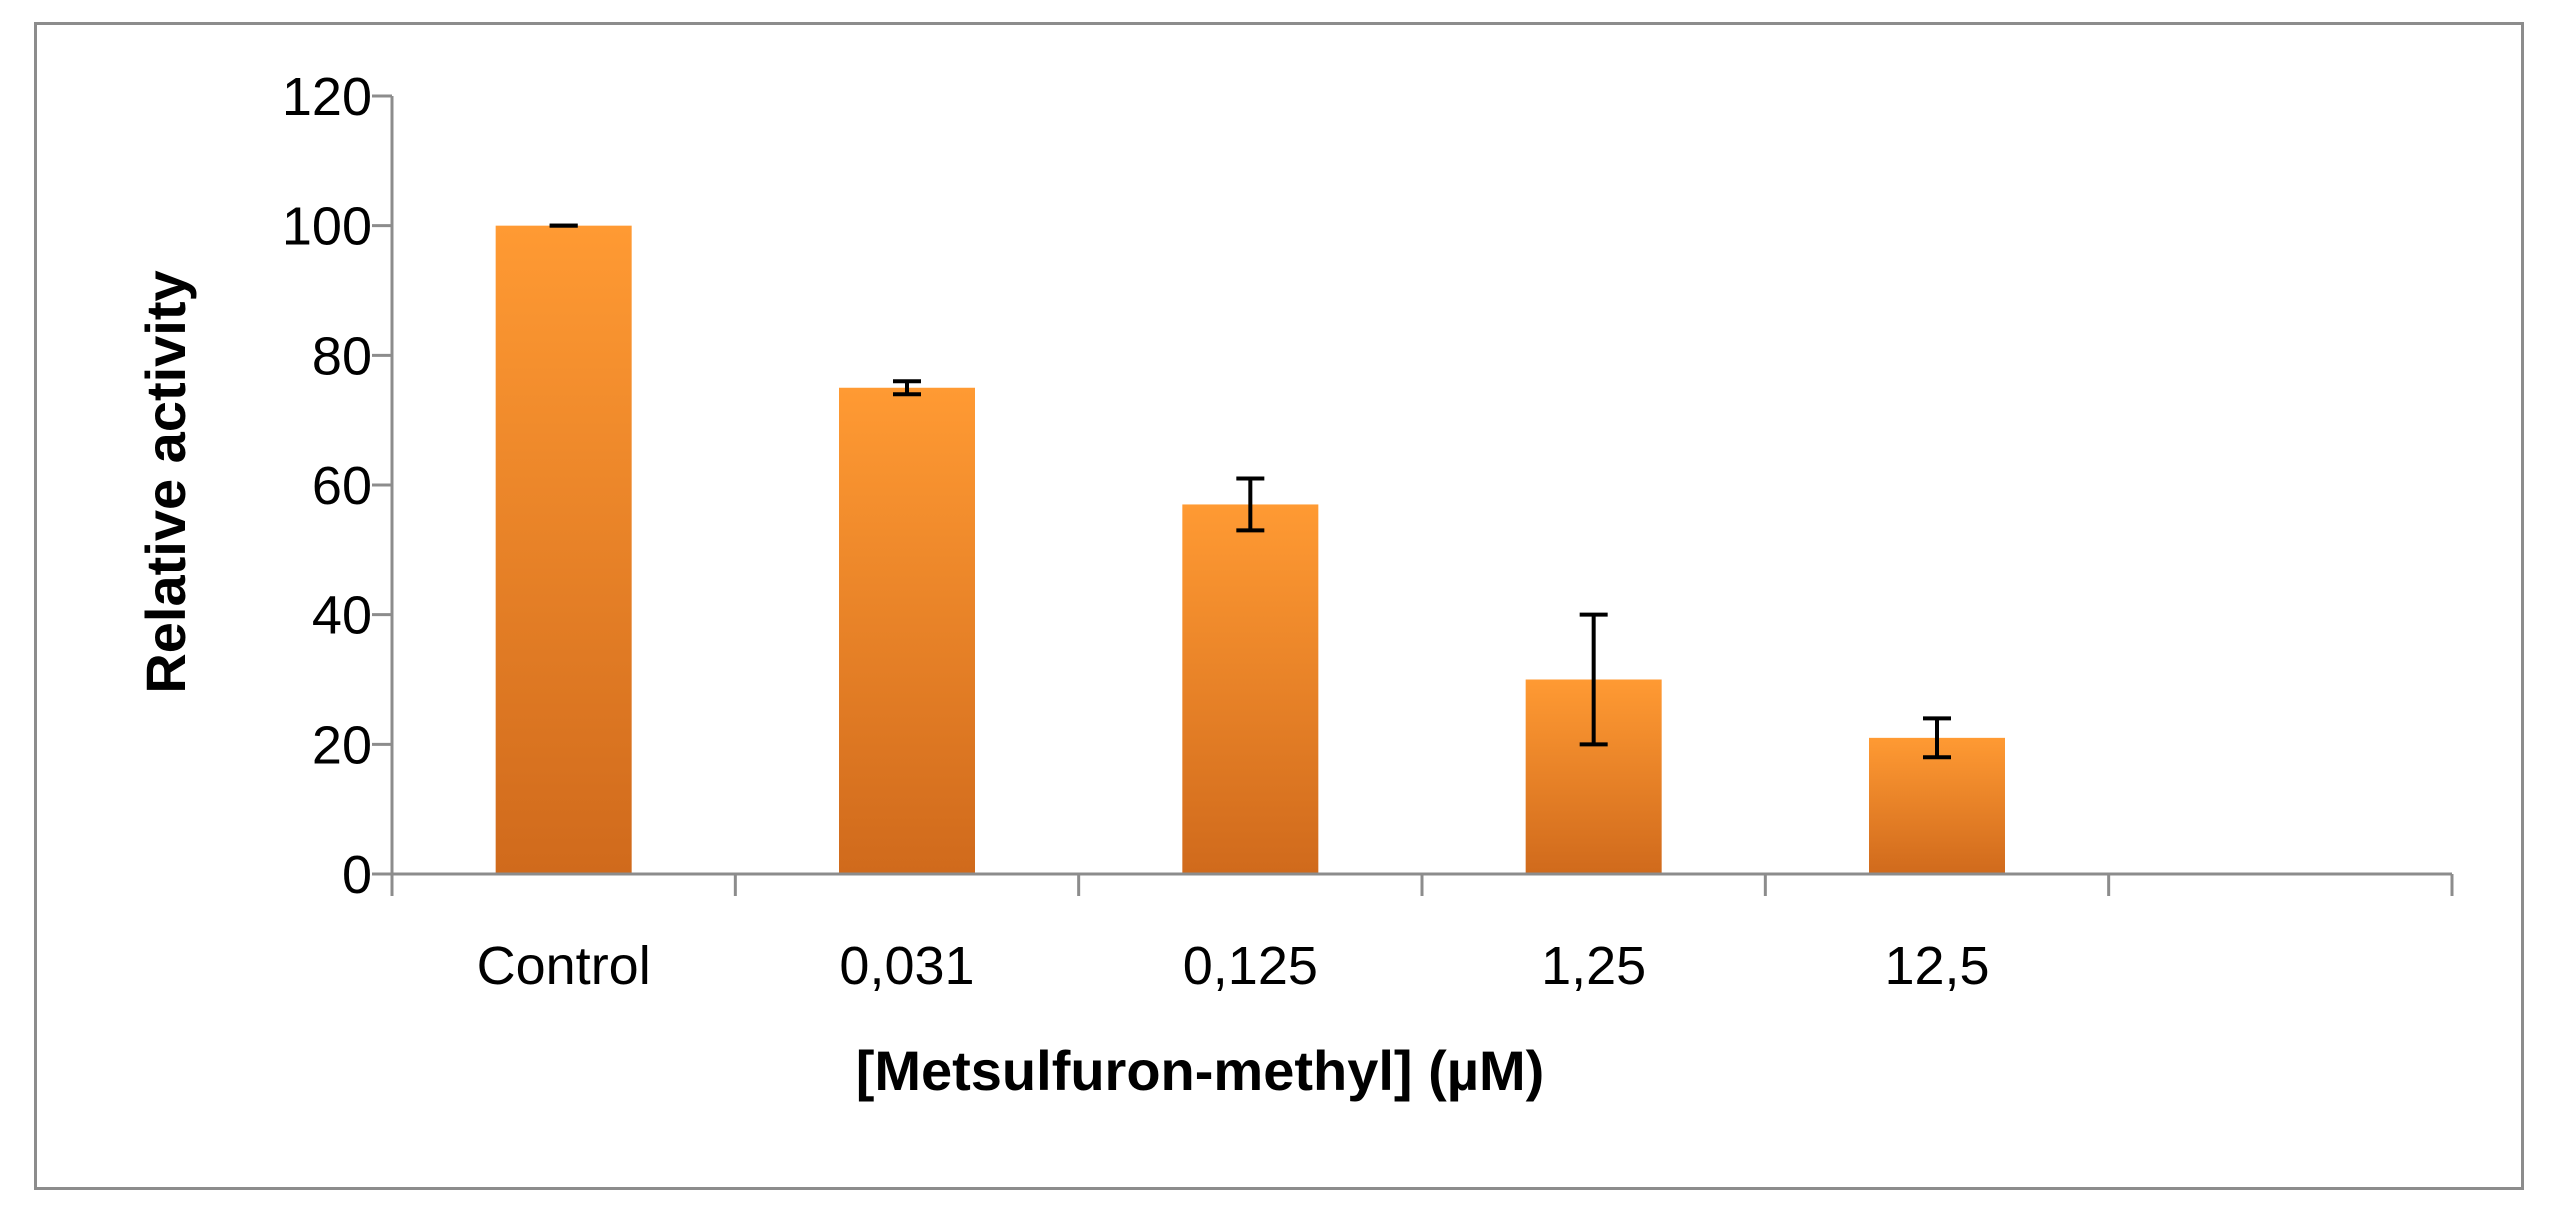 This screenshot has width=2561, height=1217. What do you see at coordinates (342, 745) in the screenshot?
I see `y-tick-label-1: 20` at bounding box center [342, 745].